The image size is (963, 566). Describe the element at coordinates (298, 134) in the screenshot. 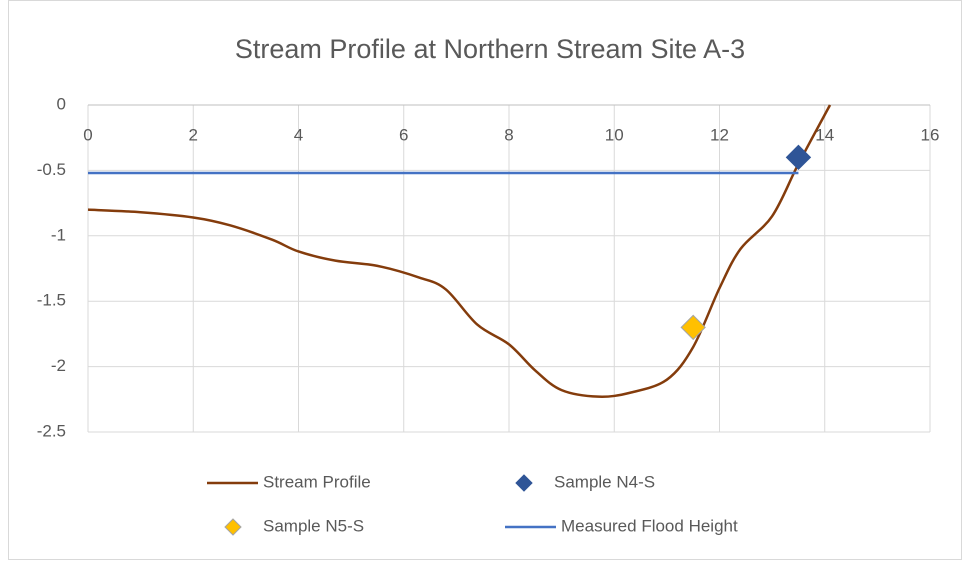

I see `x-tick-label: 4` at that location.